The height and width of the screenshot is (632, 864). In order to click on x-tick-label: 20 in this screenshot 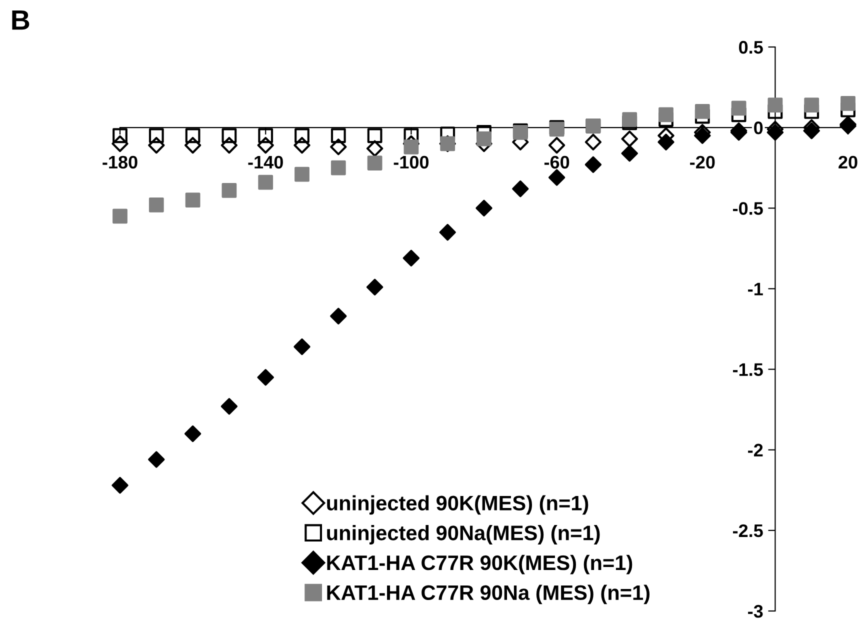, I will do `click(848, 162)`.